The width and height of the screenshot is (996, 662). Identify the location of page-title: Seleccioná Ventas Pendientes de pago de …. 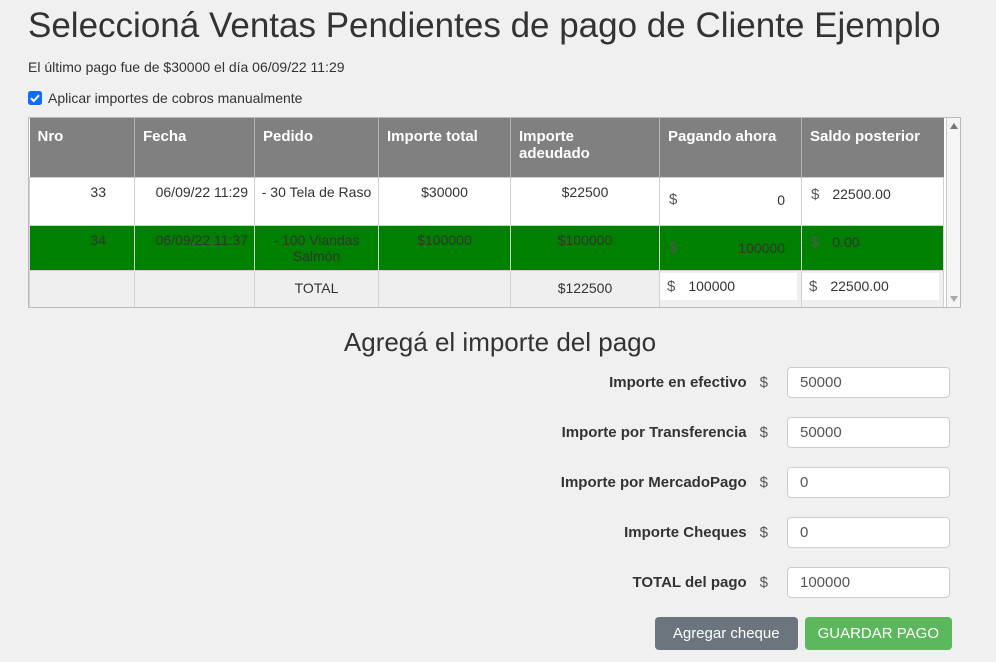
(484, 25).